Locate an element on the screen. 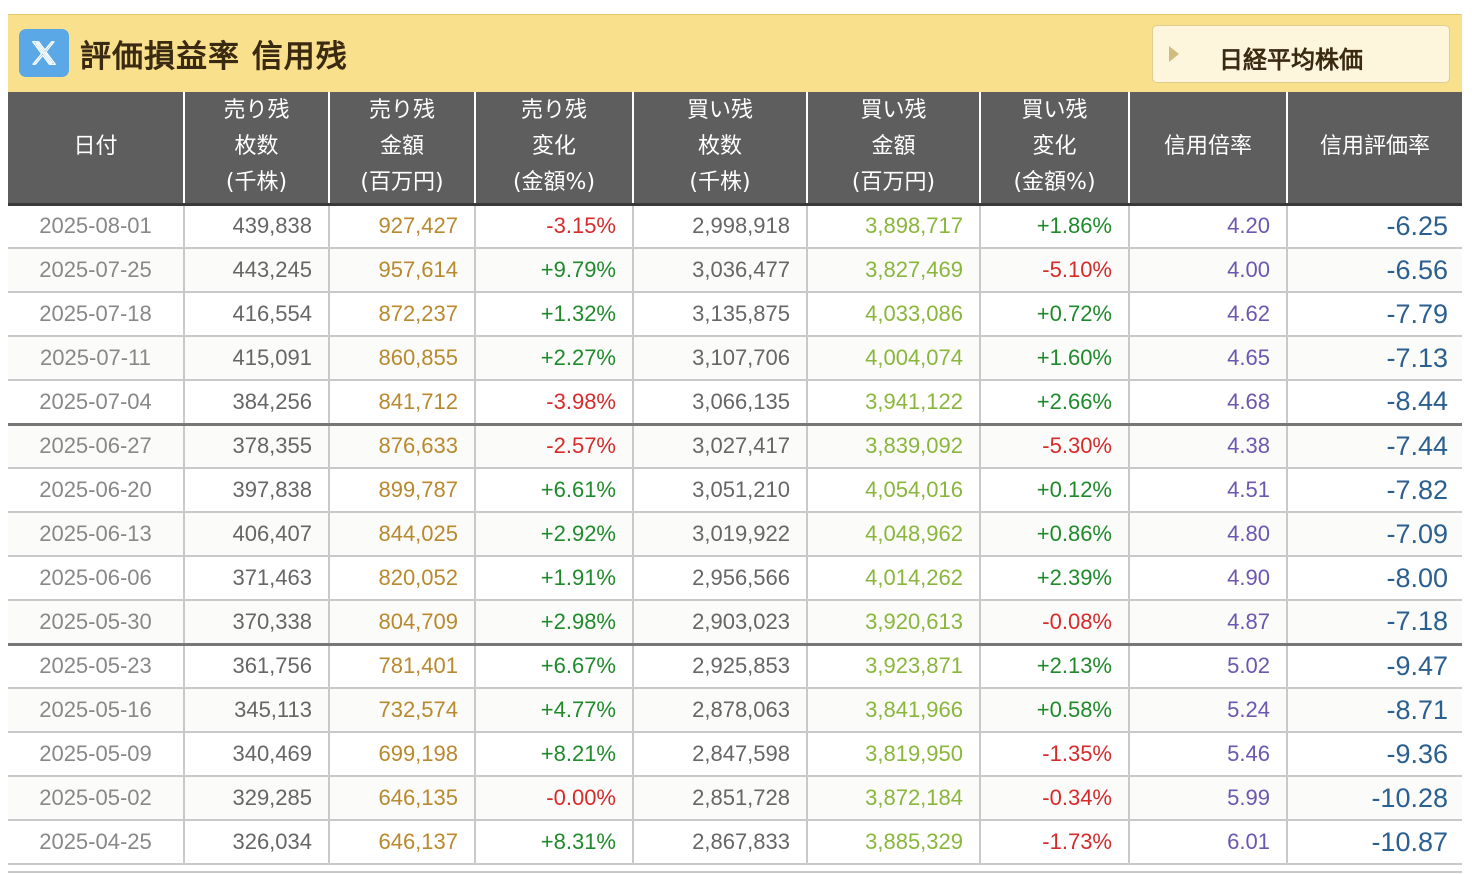 The image size is (1472, 874). cell-buy-qty: 2,851,728 is located at coordinates (720, 798).